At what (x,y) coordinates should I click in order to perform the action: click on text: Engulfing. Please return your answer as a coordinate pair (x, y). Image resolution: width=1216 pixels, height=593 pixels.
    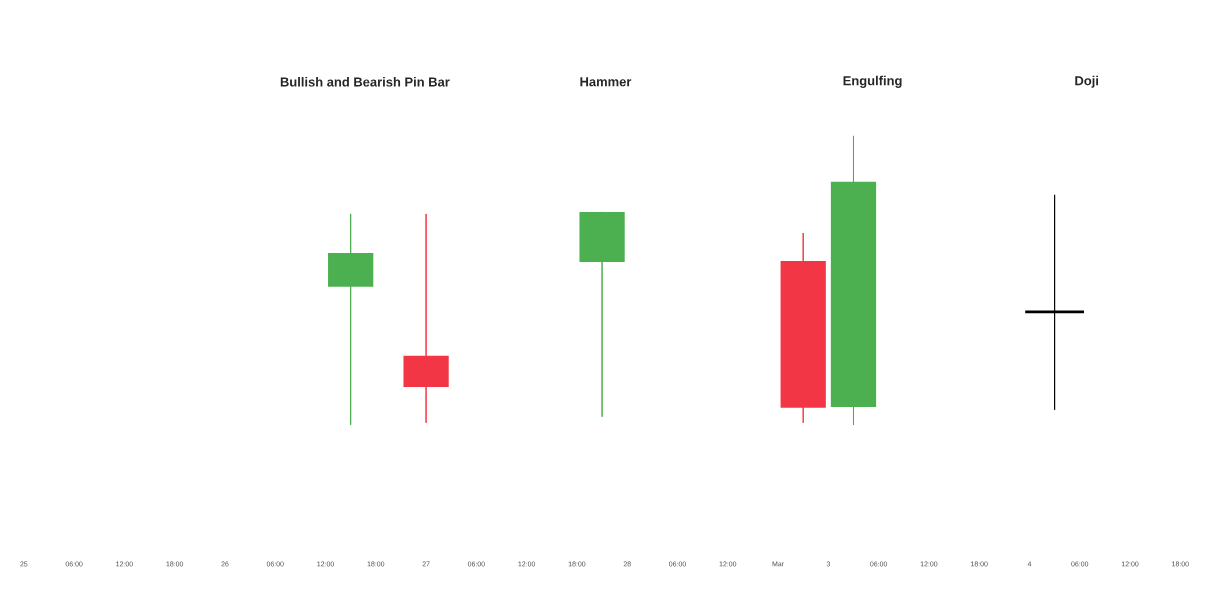
    Looking at the image, I should click on (872, 81).